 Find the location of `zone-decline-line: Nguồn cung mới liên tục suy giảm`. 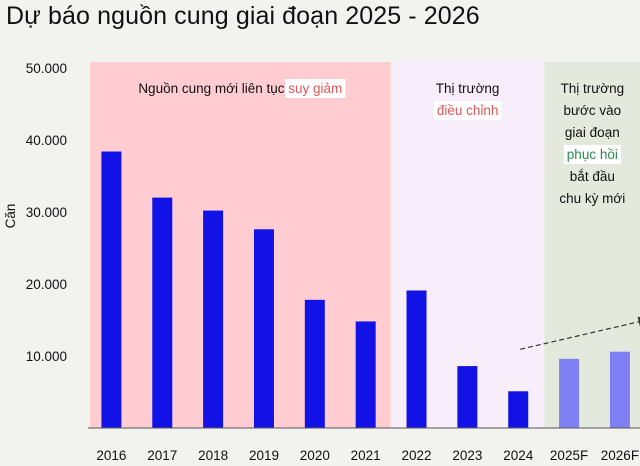

zone-decline-line: Nguồn cung mới liên tục suy giảm is located at coordinates (242, 88).